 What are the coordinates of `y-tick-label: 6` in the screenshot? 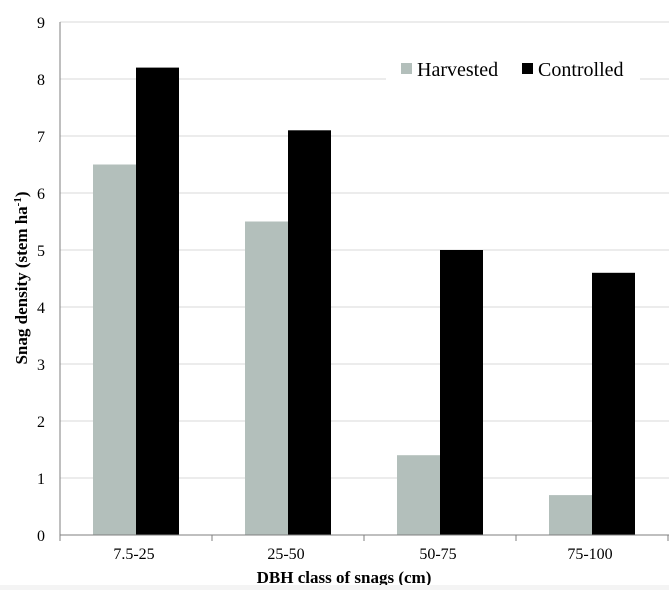 It's located at (41, 194).